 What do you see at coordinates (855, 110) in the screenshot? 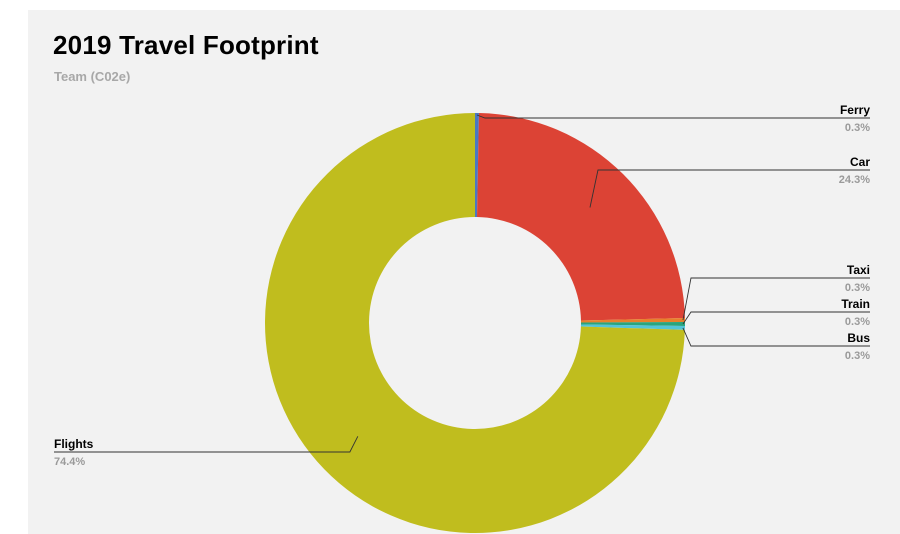
I see `slice-label-ferry: Ferry` at bounding box center [855, 110].